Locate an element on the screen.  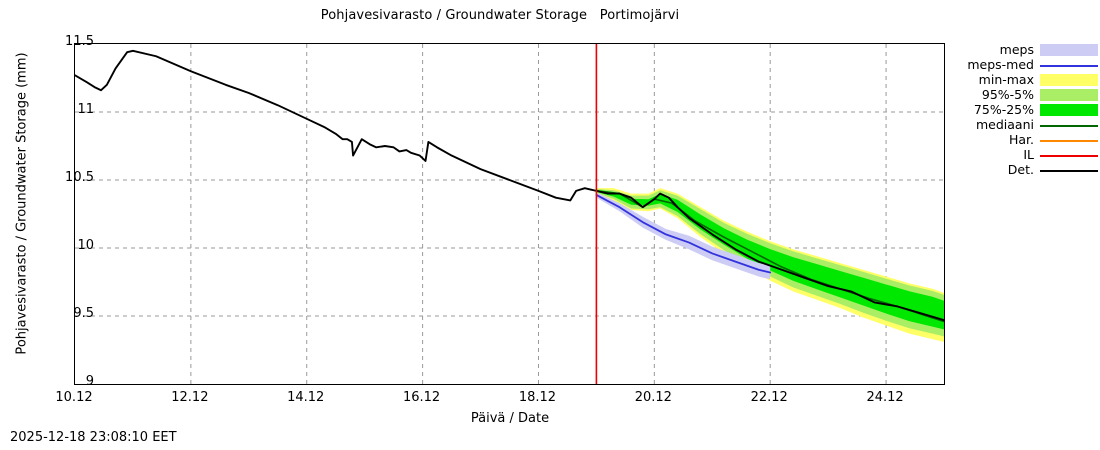
legend-item-meps: meps is located at coordinates (1028, 49).